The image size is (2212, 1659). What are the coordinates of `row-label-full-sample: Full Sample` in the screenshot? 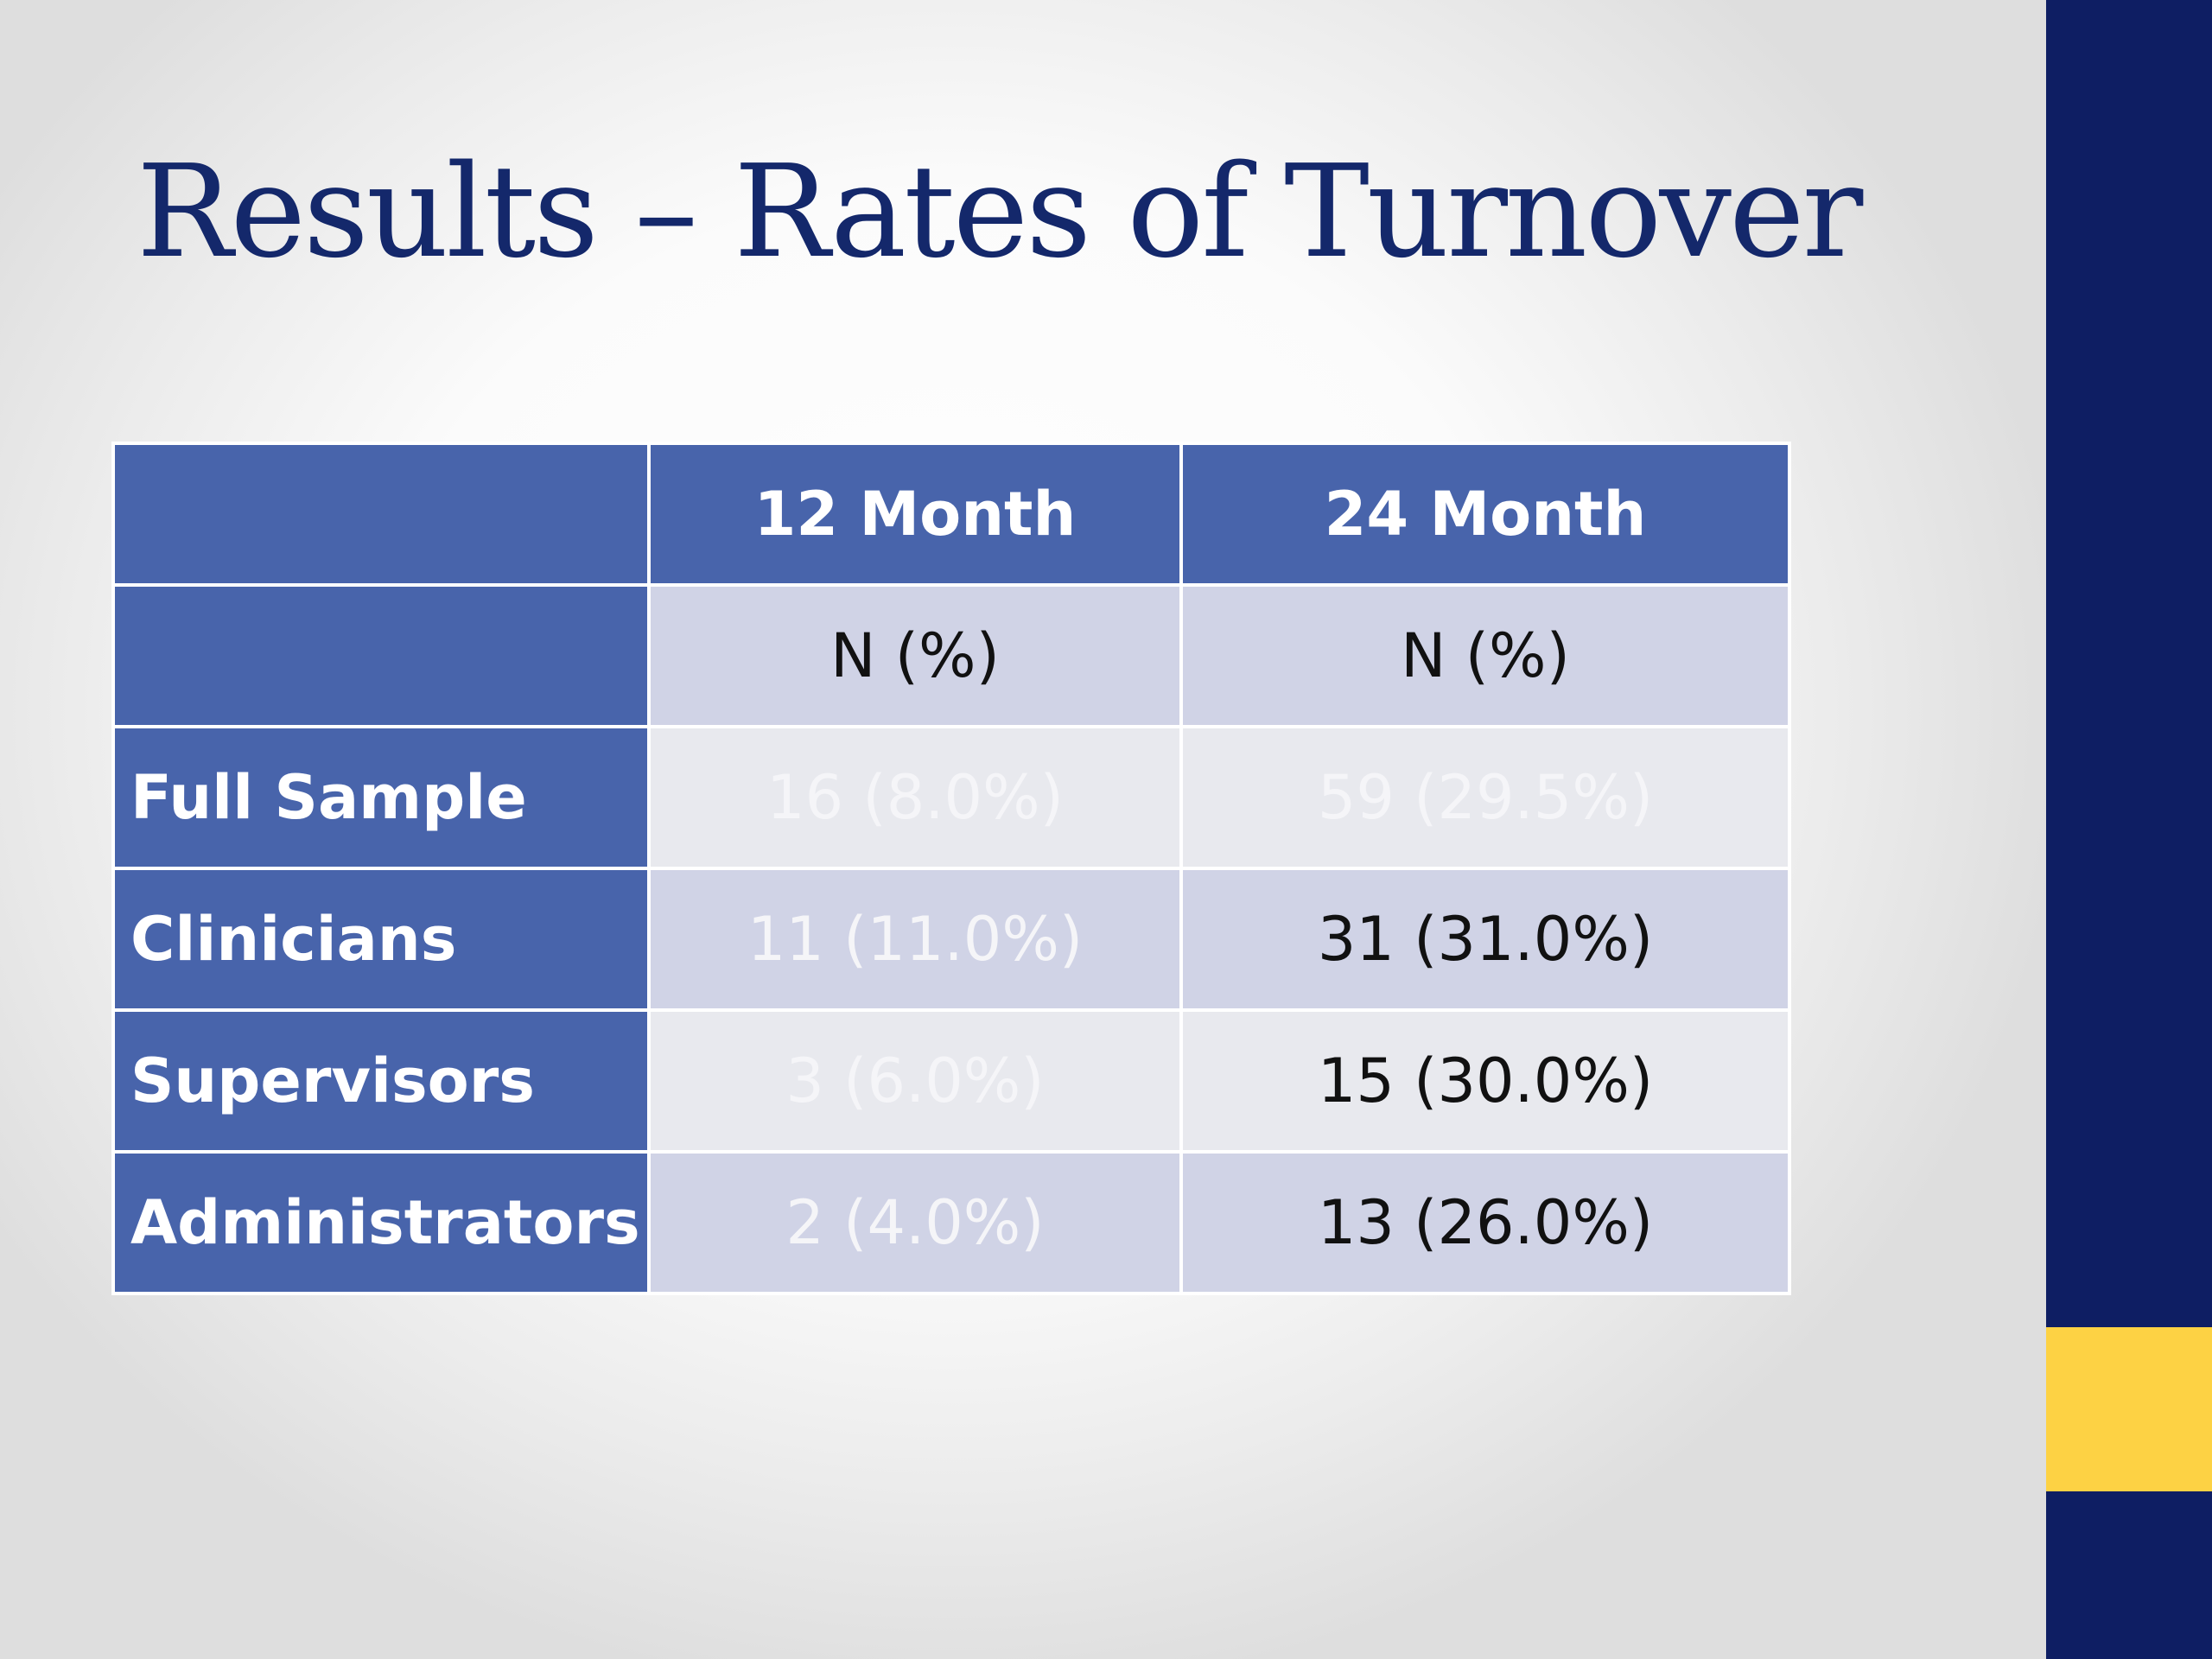 It's located at (381, 797).